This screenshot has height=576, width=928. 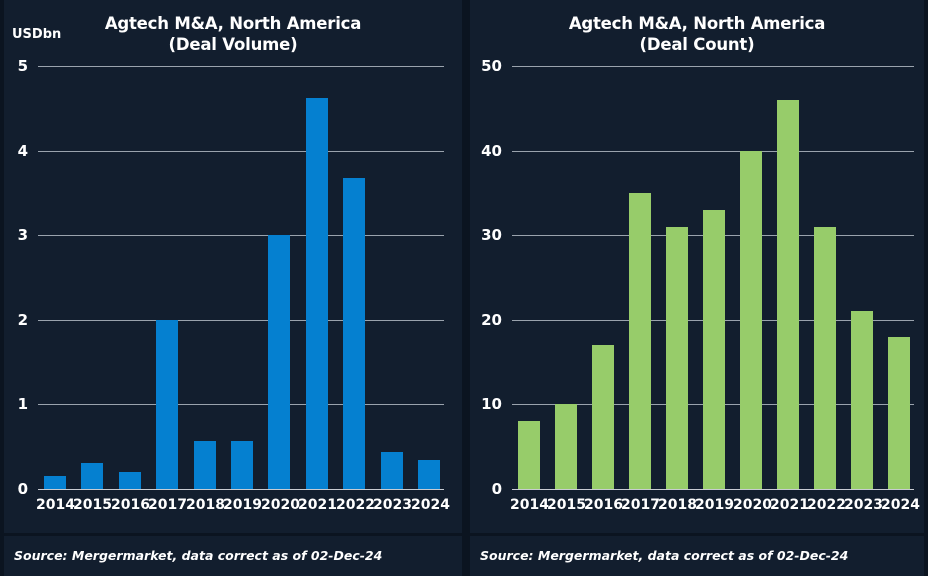 I want to click on figure-right-edge, so click(x=926, y=288).